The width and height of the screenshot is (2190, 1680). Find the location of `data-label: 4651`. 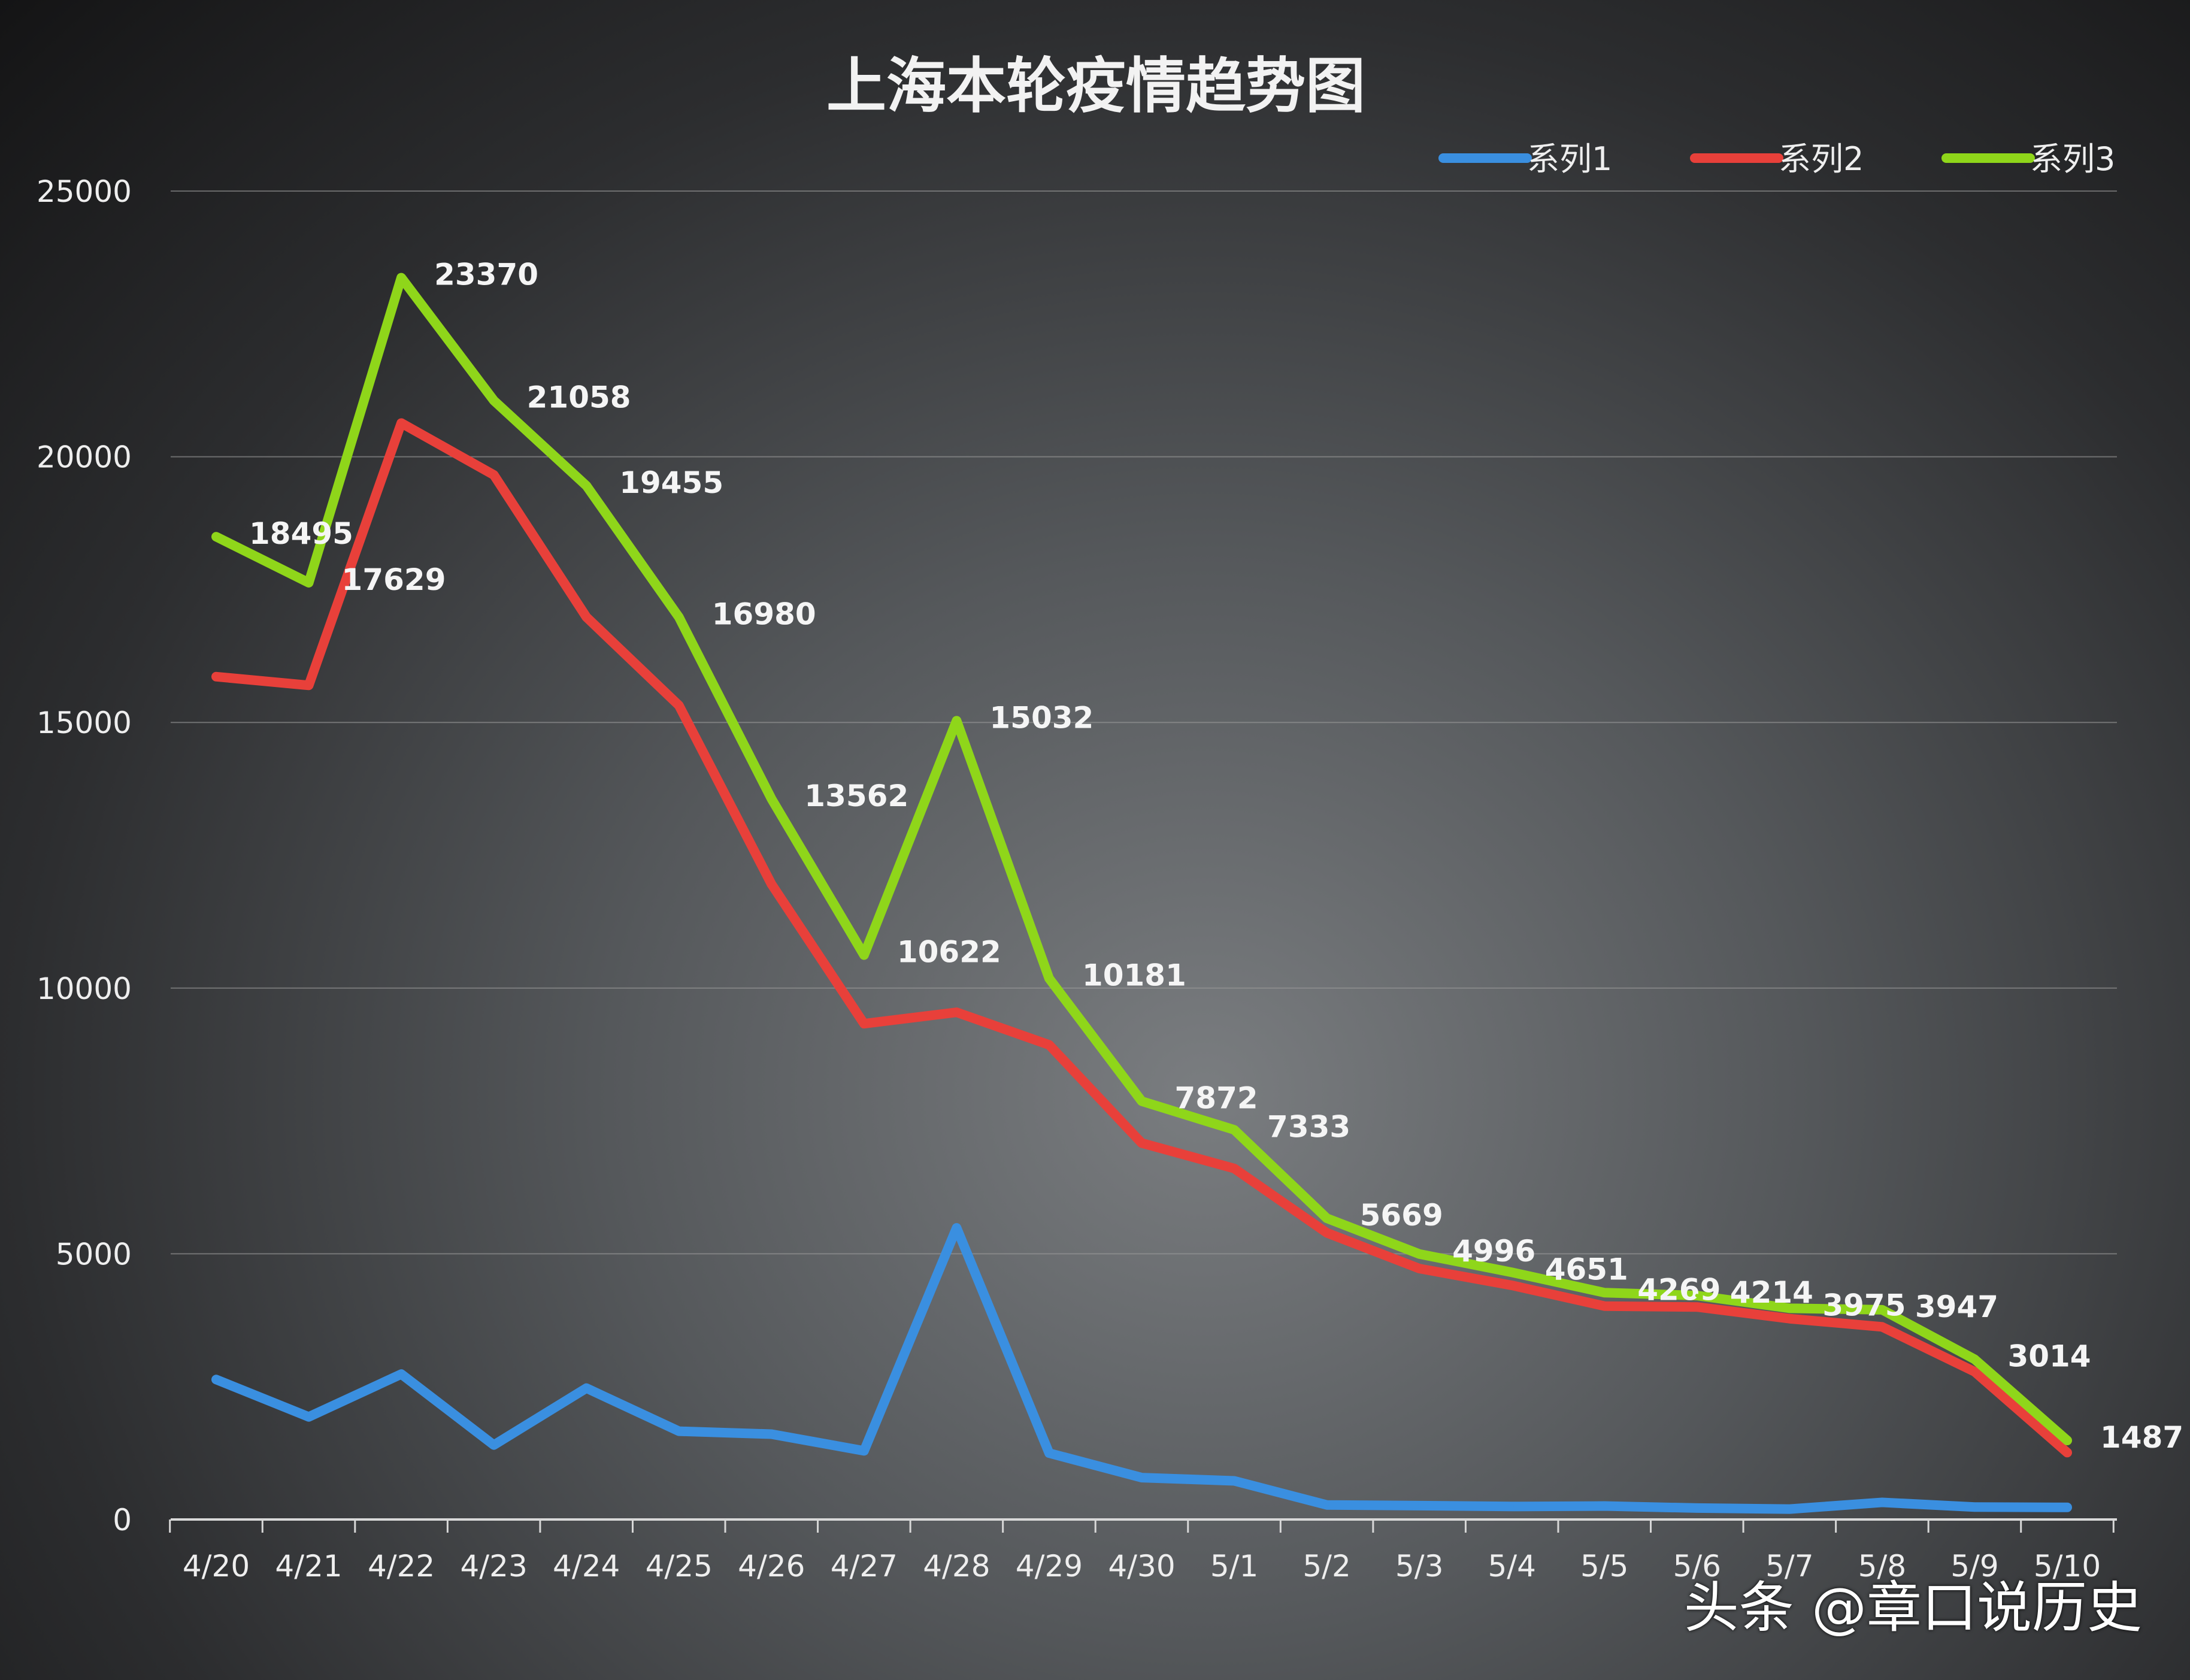

data-label: 4651 is located at coordinates (1586, 1269).